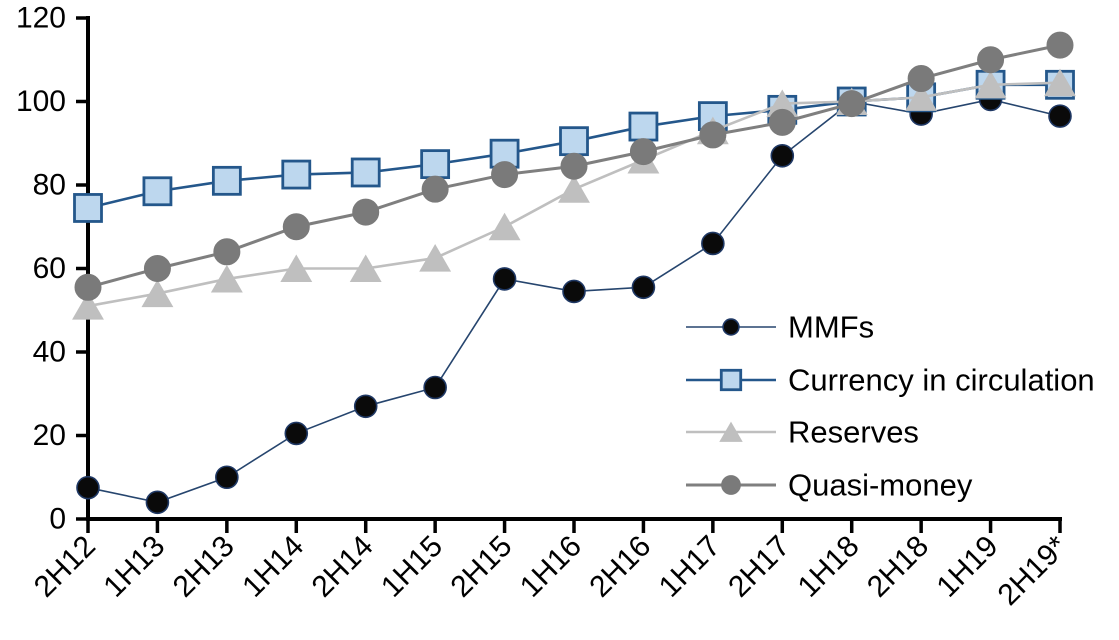 The height and width of the screenshot is (640, 1119). I want to click on legend-label: Currency in circulation, so click(941, 380).